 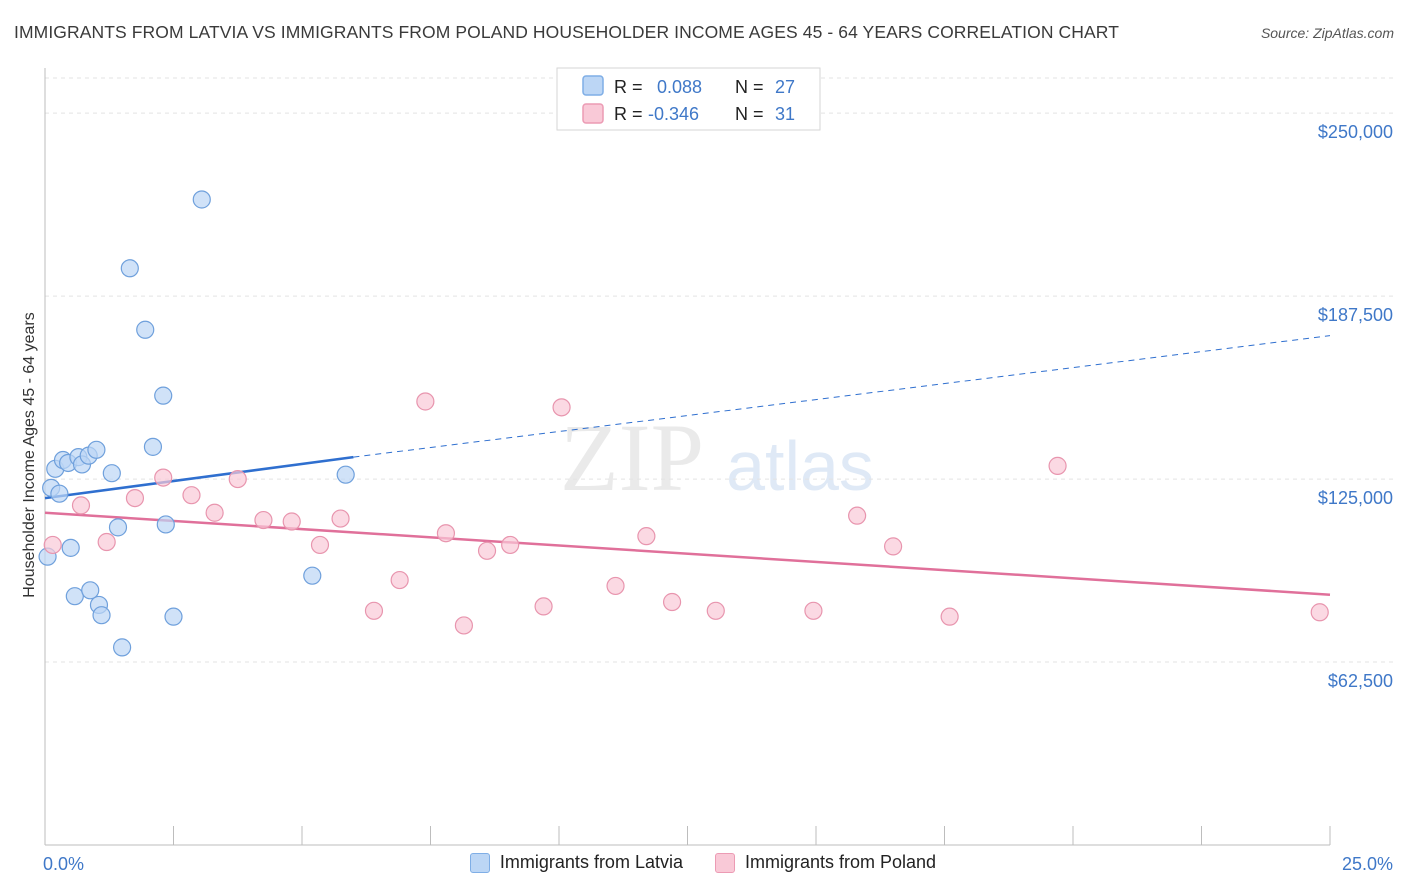 I want to click on correlation-legend: R = 0.088 N = 27 R = -0.346 N = 31, so click(x=688, y=99).